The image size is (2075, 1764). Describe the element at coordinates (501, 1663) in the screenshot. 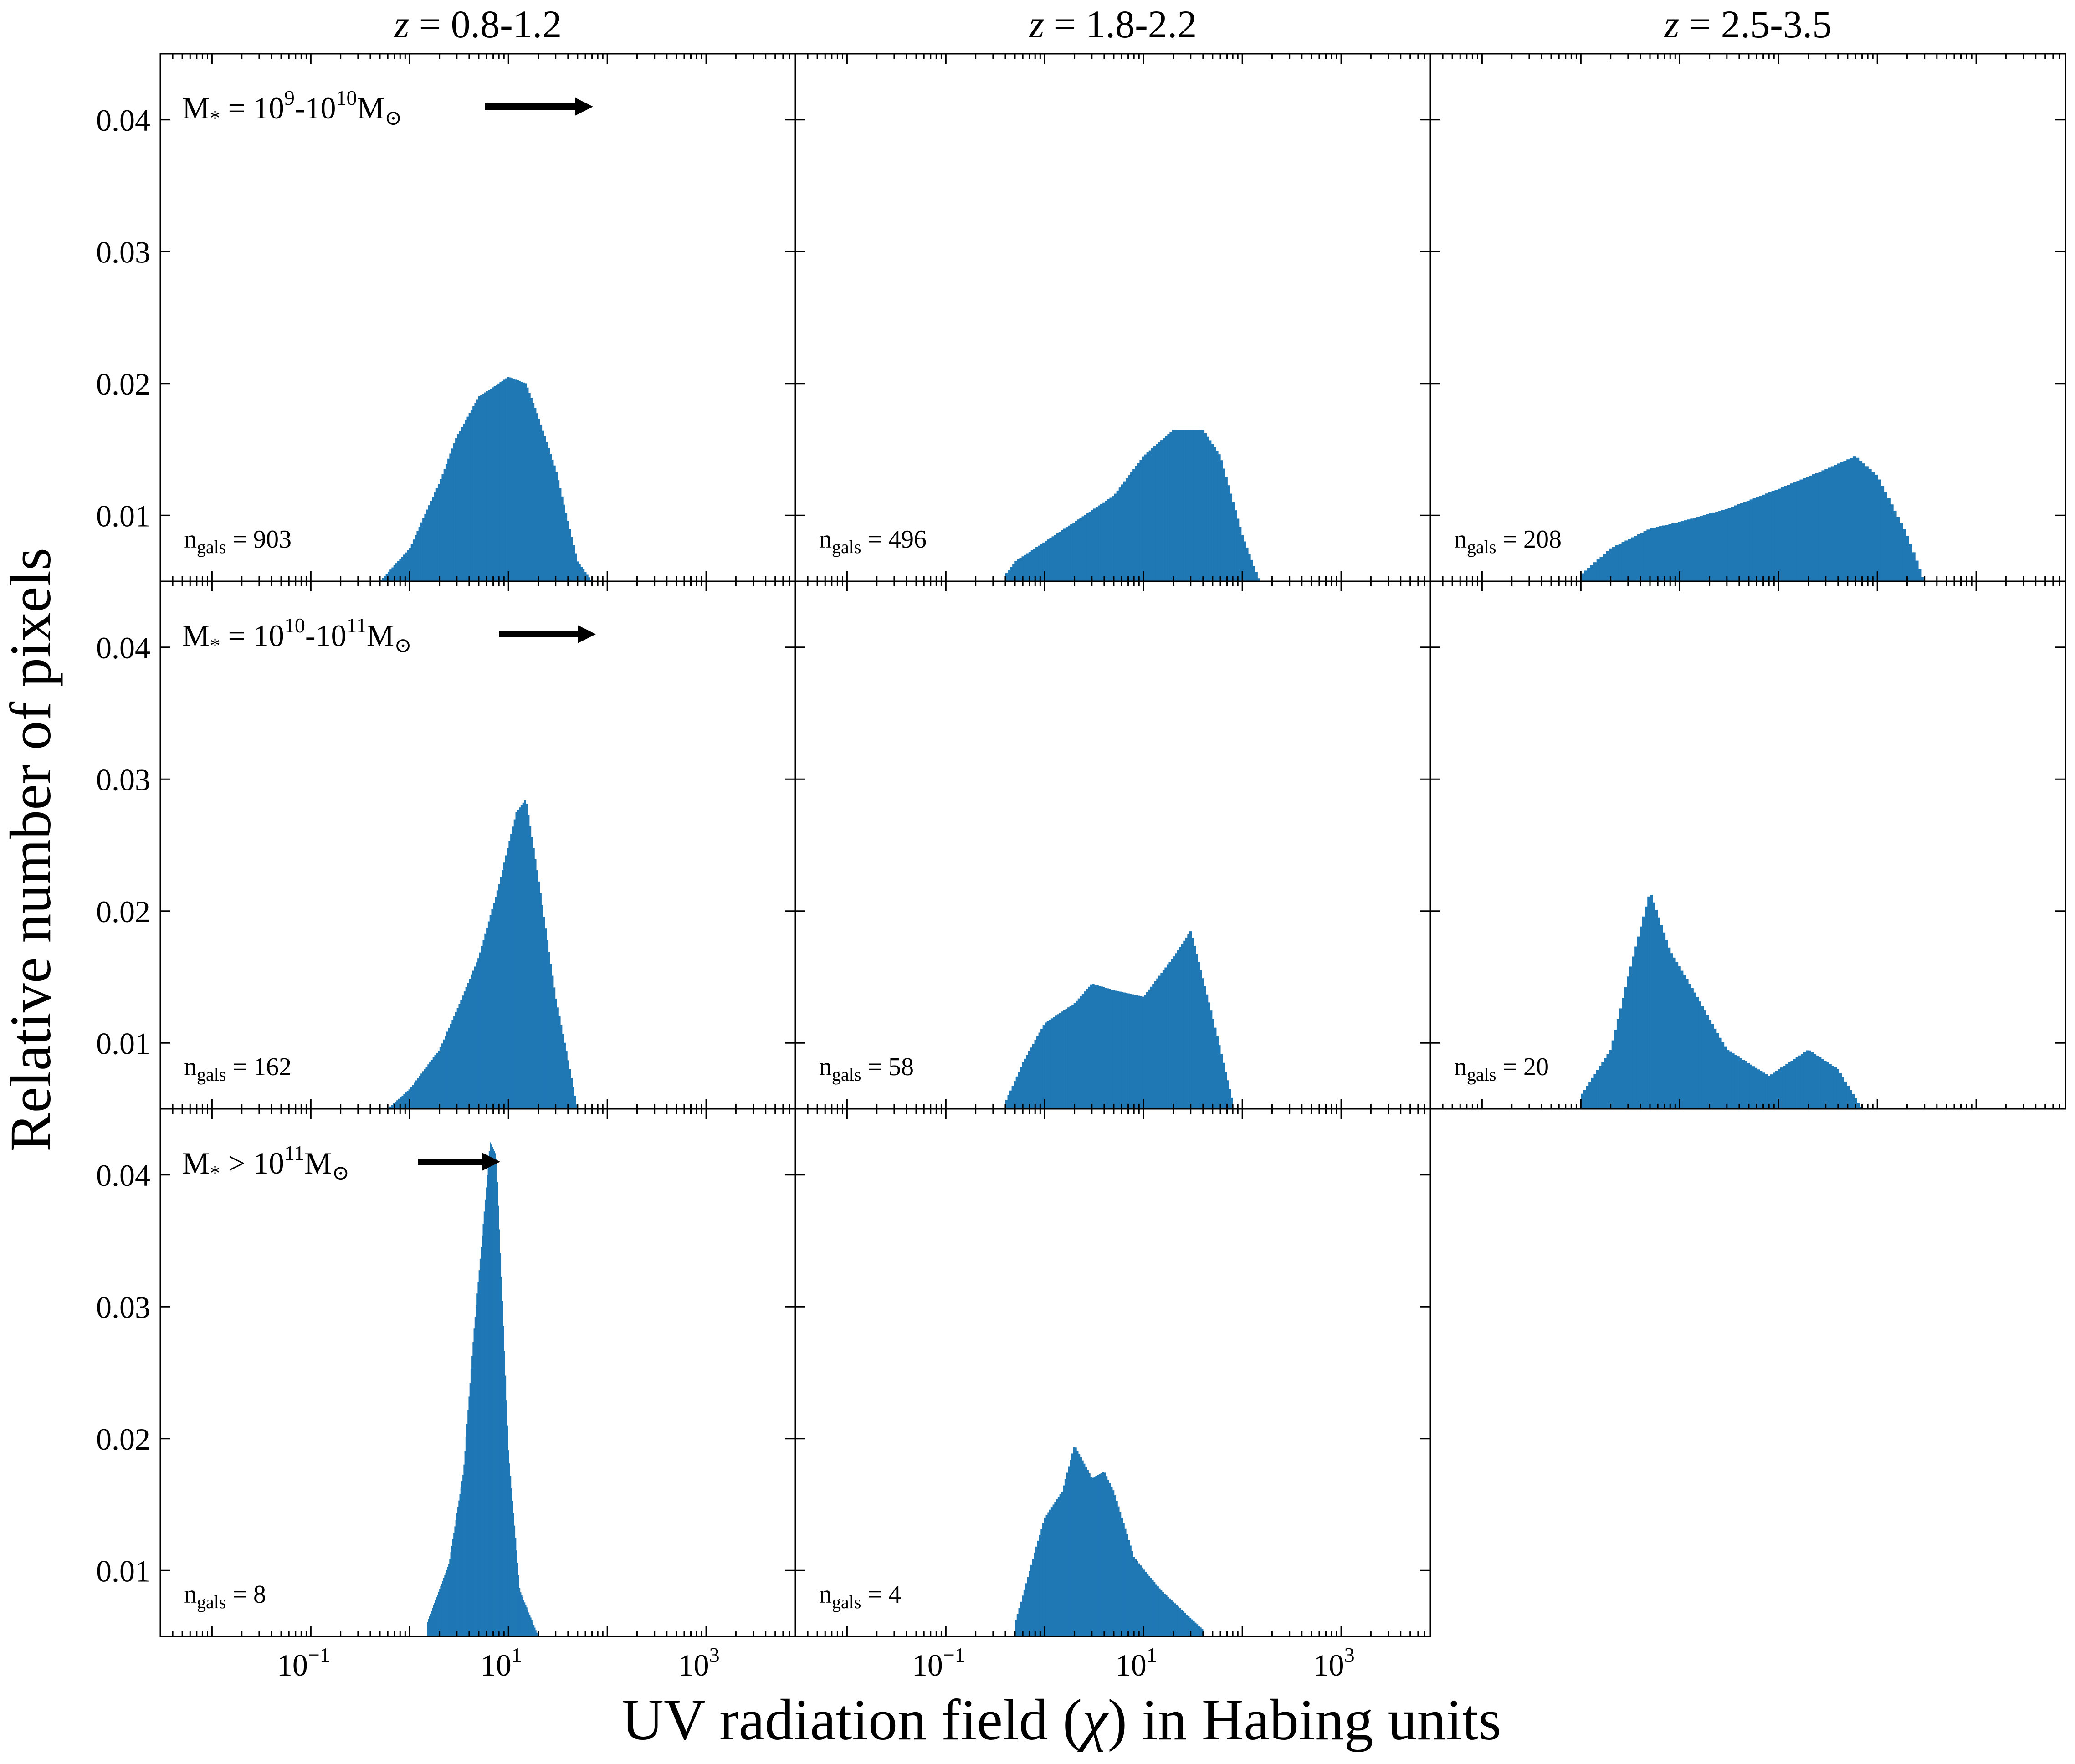

I see `x-tick-label: 10¹` at that location.